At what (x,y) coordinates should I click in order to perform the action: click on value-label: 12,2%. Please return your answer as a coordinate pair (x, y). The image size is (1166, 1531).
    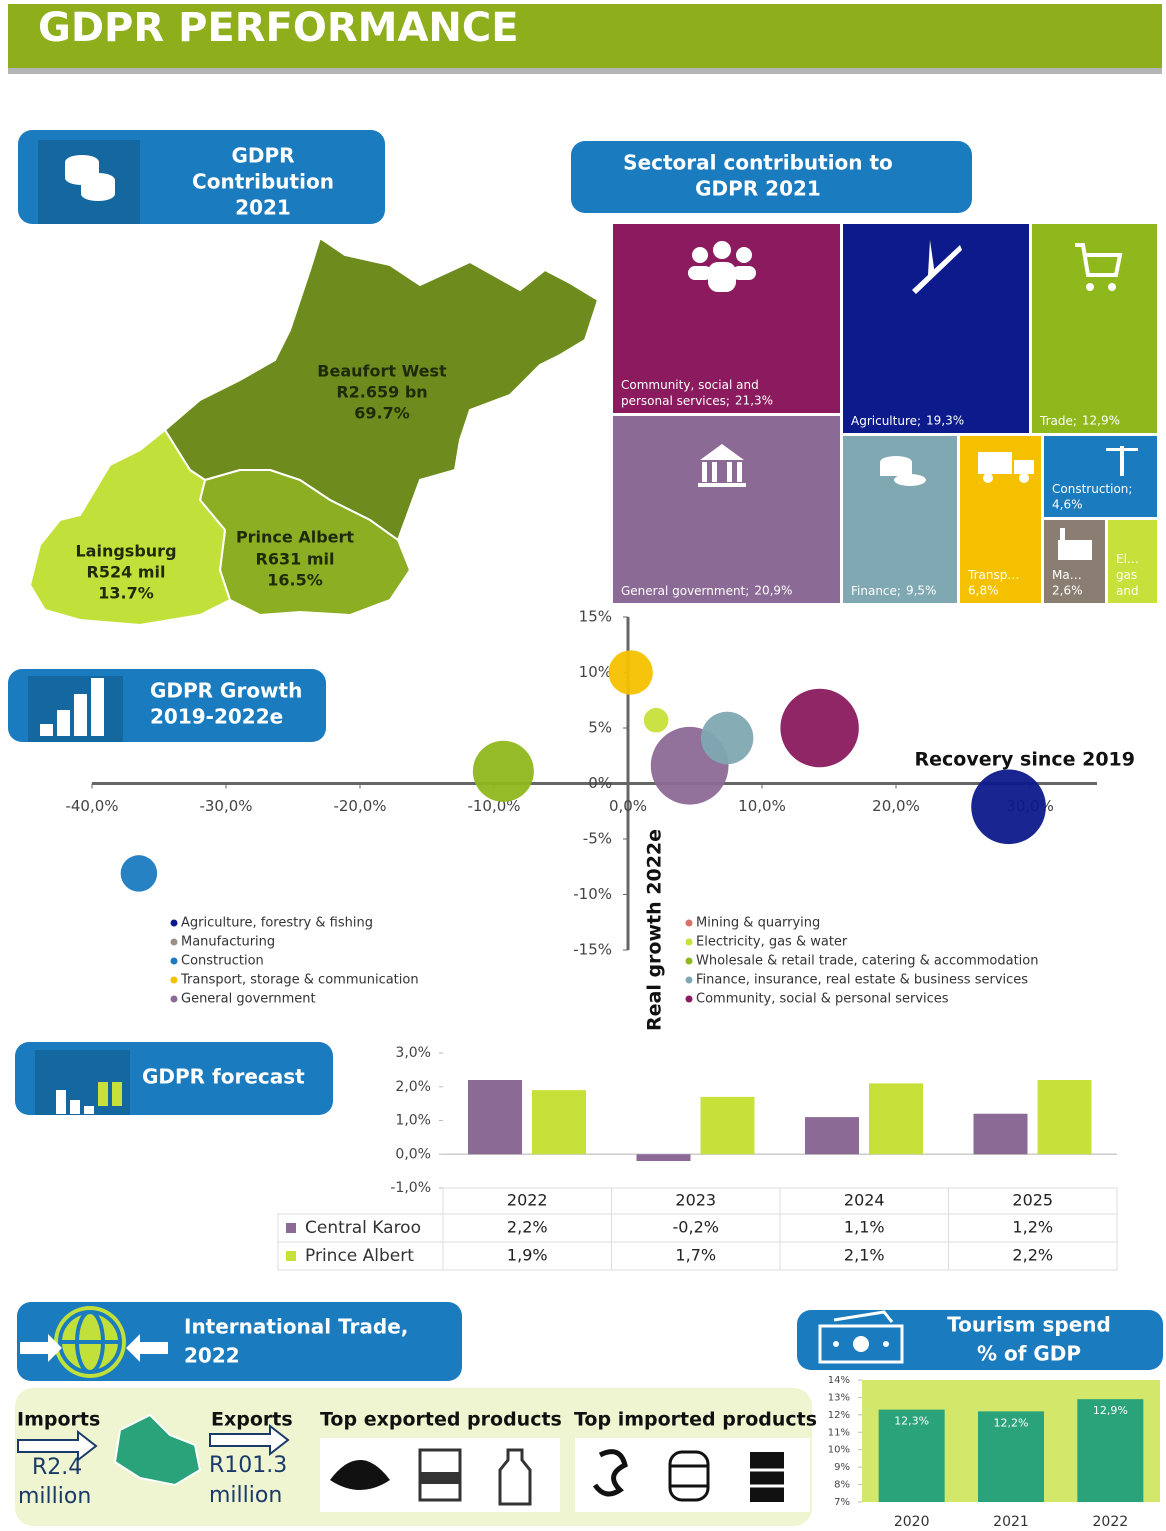
    Looking at the image, I should click on (1011, 1422).